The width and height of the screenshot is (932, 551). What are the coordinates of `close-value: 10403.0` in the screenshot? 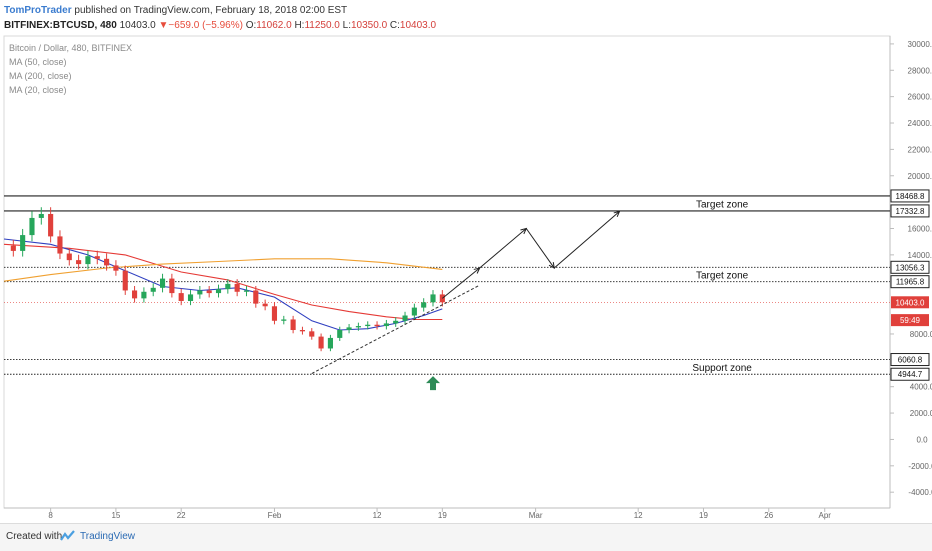 It's located at (418, 25).